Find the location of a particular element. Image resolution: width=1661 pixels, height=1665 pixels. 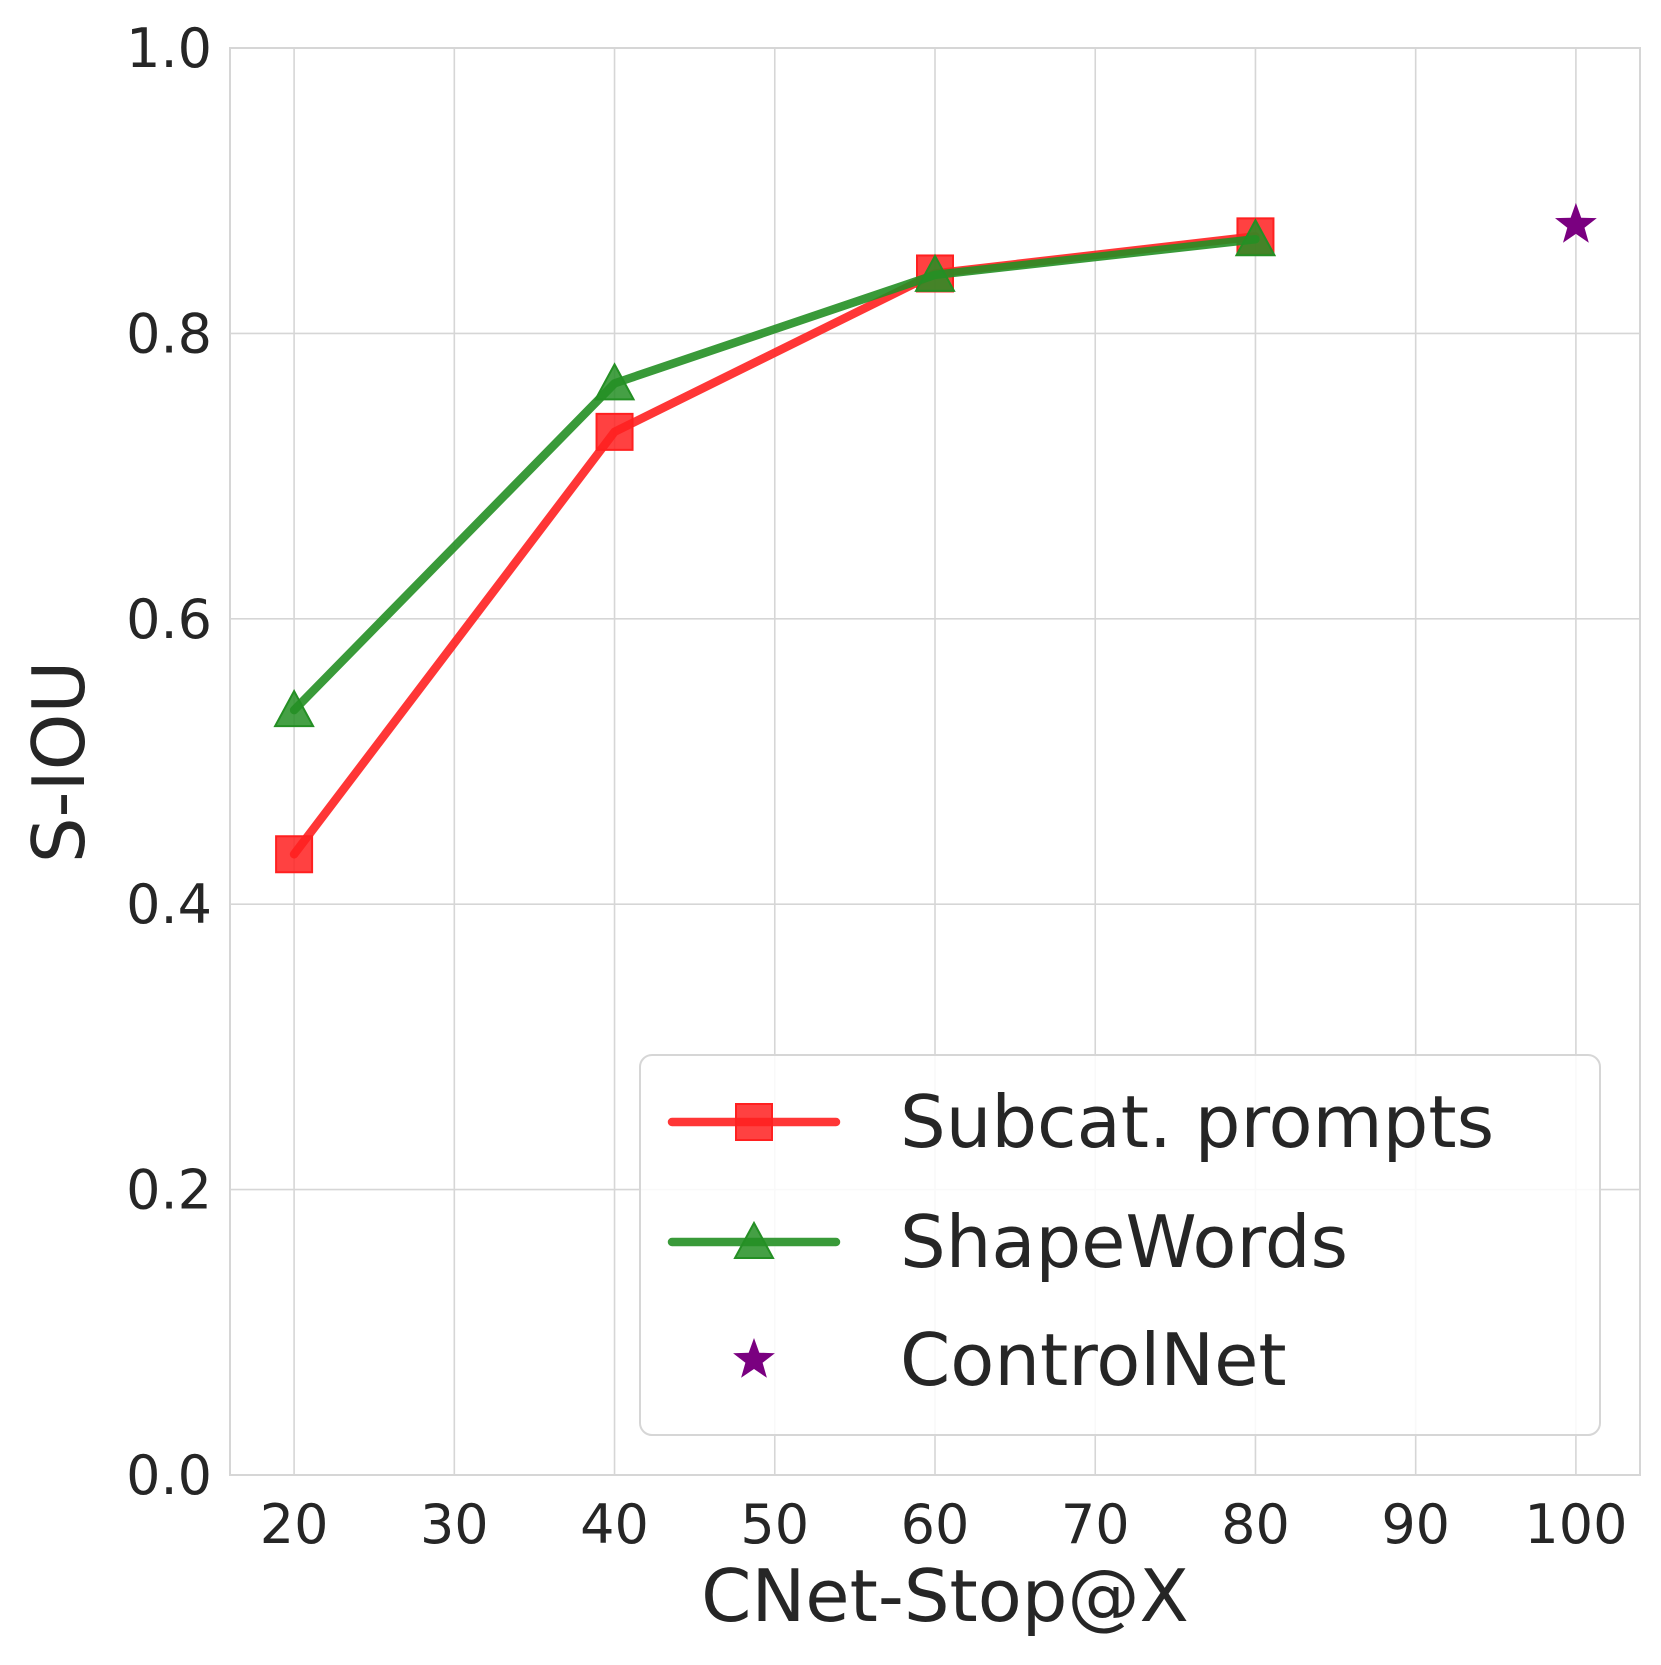

legend-label: Subcat. prompts is located at coordinates (1197, 1122).